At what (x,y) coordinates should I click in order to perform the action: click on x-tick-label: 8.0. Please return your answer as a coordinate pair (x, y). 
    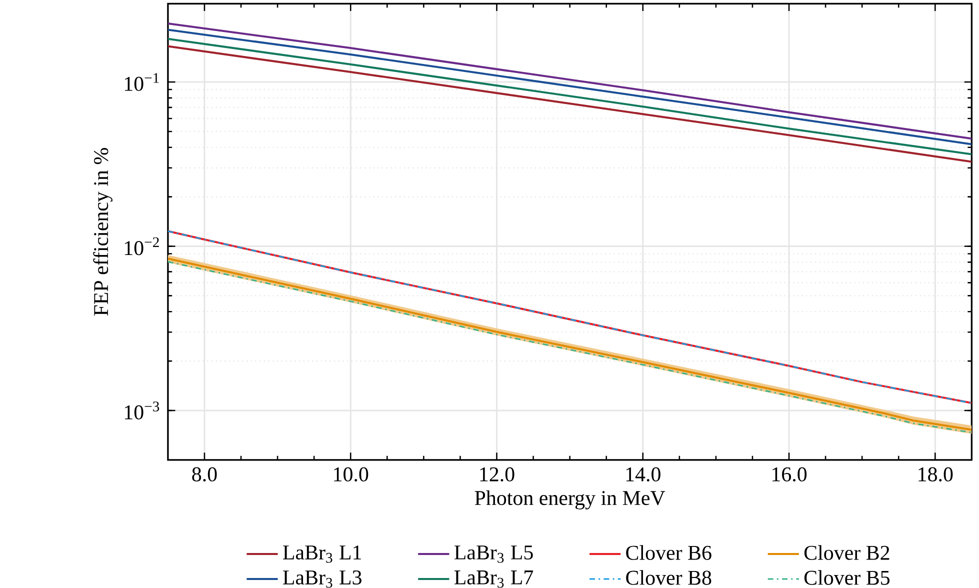
    Looking at the image, I should click on (204, 474).